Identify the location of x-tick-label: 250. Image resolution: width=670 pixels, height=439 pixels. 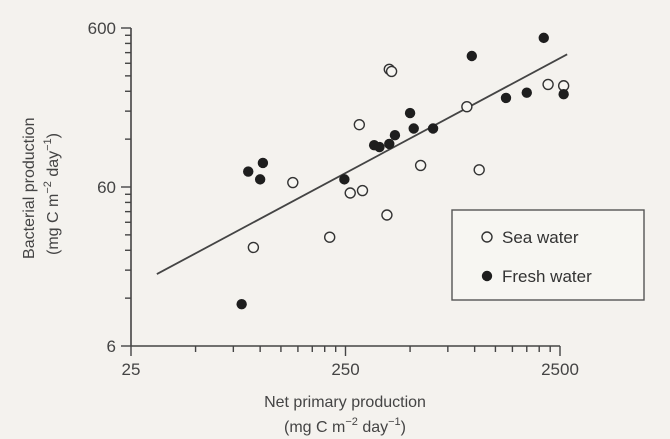
(345, 369).